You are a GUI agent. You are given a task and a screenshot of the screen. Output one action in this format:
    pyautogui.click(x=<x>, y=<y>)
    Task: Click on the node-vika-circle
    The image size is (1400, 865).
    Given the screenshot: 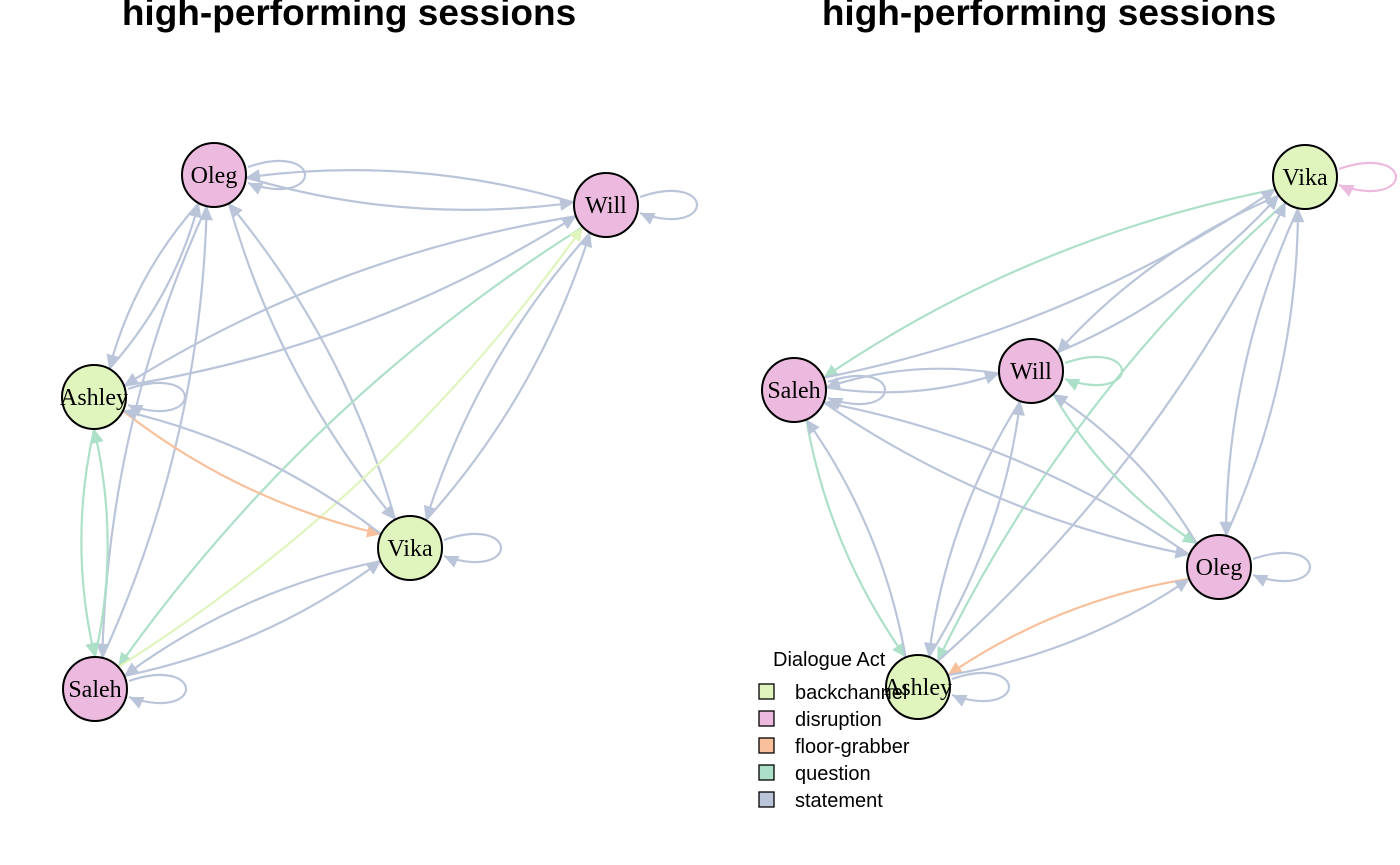 What is the action you would take?
    pyautogui.click(x=410, y=548)
    